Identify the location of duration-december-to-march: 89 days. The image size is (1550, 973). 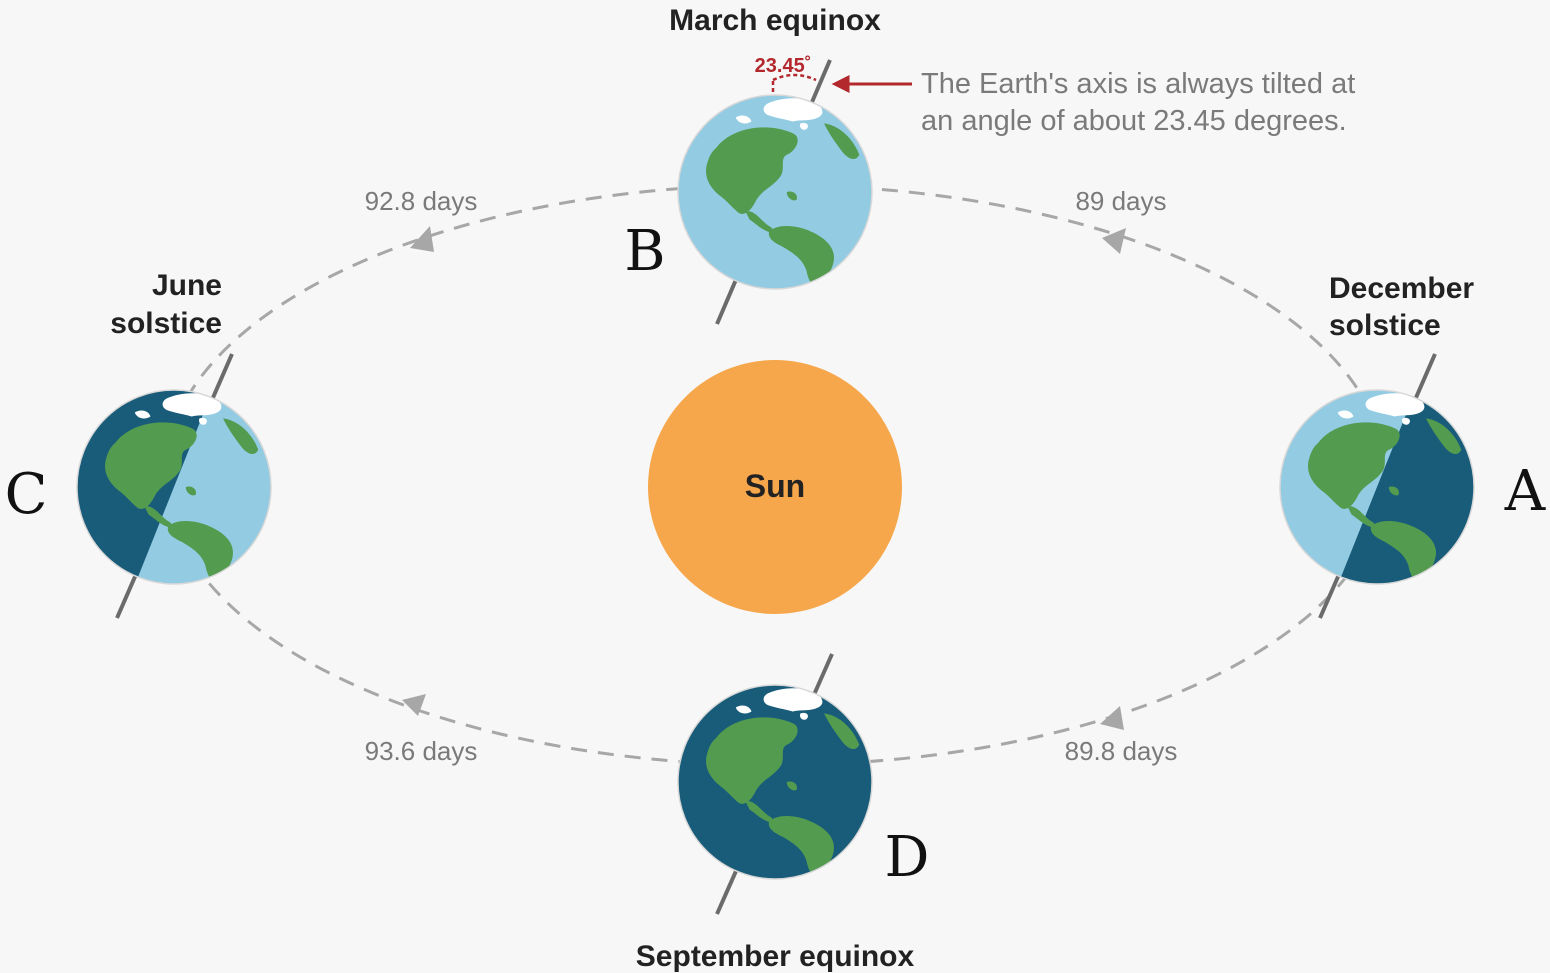
(1120, 201).